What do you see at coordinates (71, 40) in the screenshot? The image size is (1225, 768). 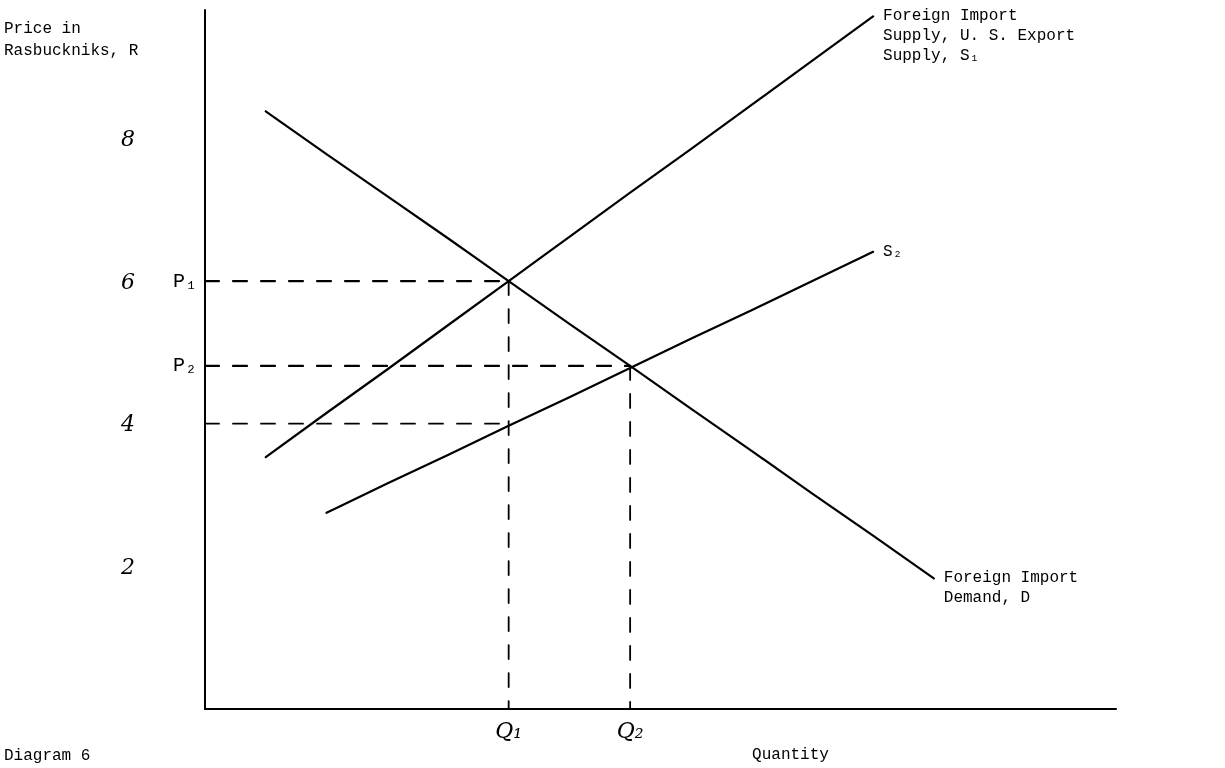 I see `y-axis-title: Price in Rasbuckniks, R` at bounding box center [71, 40].